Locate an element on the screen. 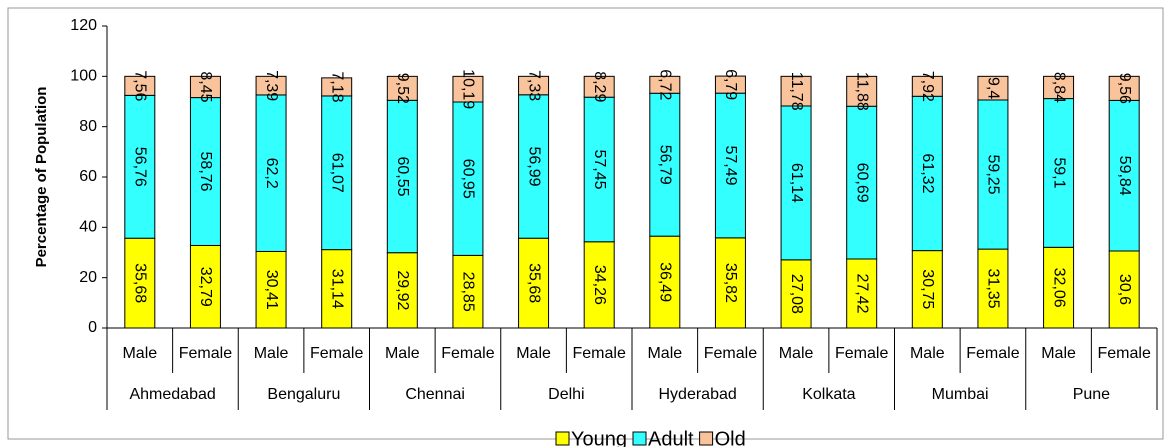 This screenshot has width=1172, height=447. legend-label: Young is located at coordinates (599, 437).